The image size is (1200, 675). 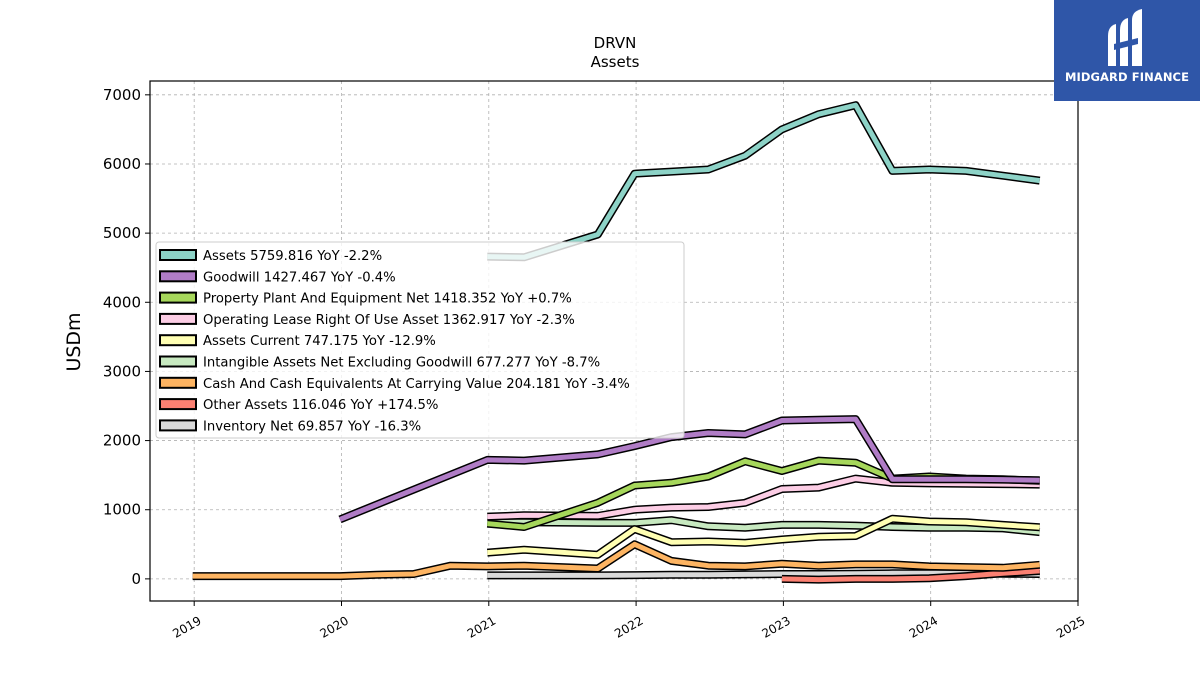 What do you see at coordinates (1127, 77) in the screenshot?
I see `brand-name: MIDGARD FINANCE` at bounding box center [1127, 77].